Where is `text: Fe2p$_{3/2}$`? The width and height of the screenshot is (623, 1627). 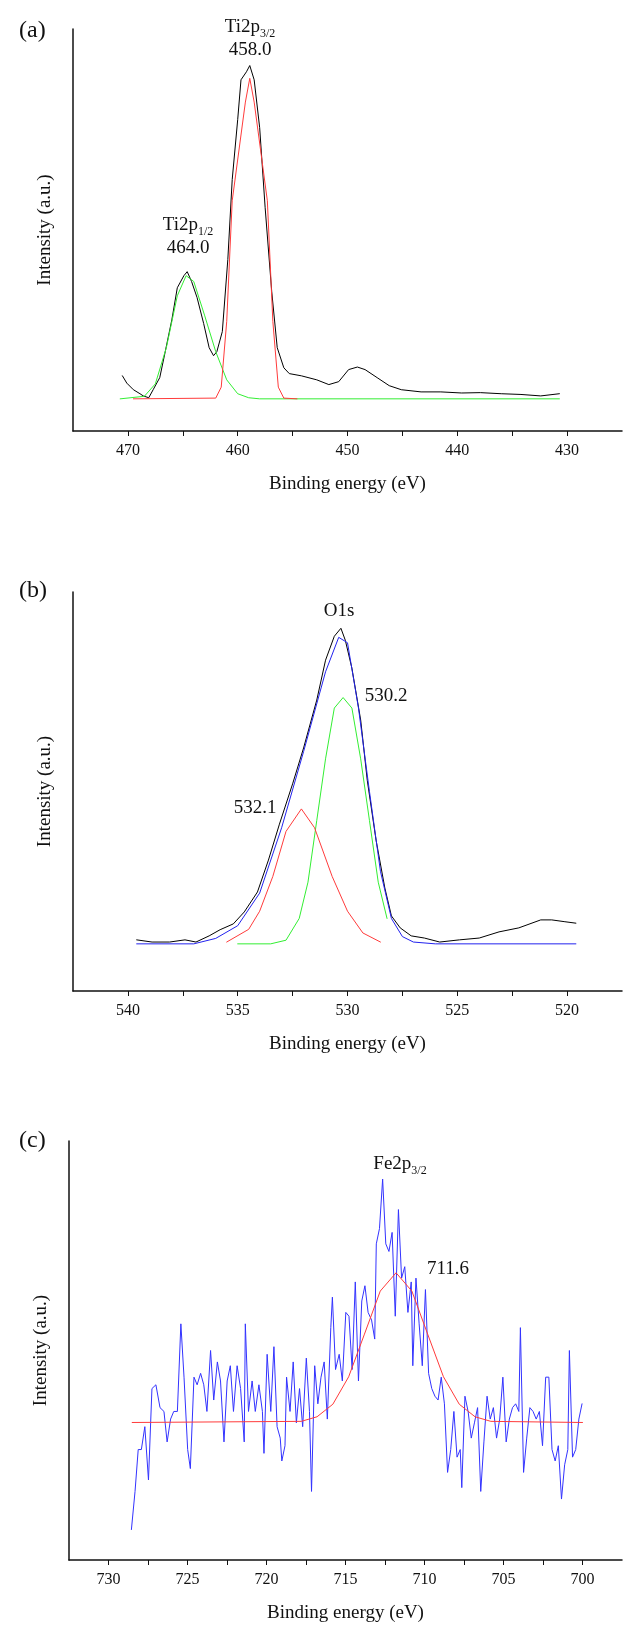 text: Fe2p$_{3/2}$ is located at coordinates (400, 1165).